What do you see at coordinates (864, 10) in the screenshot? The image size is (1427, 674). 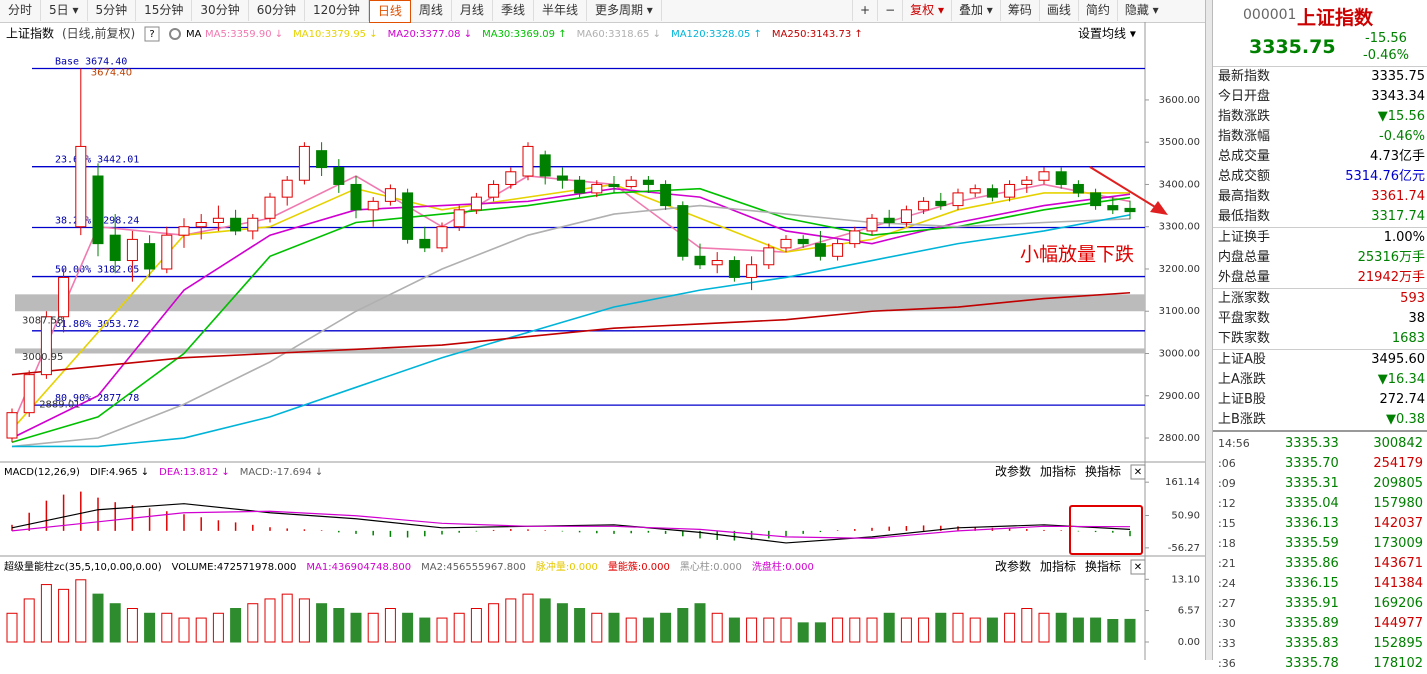 I see `tool-button: +` at bounding box center [864, 10].